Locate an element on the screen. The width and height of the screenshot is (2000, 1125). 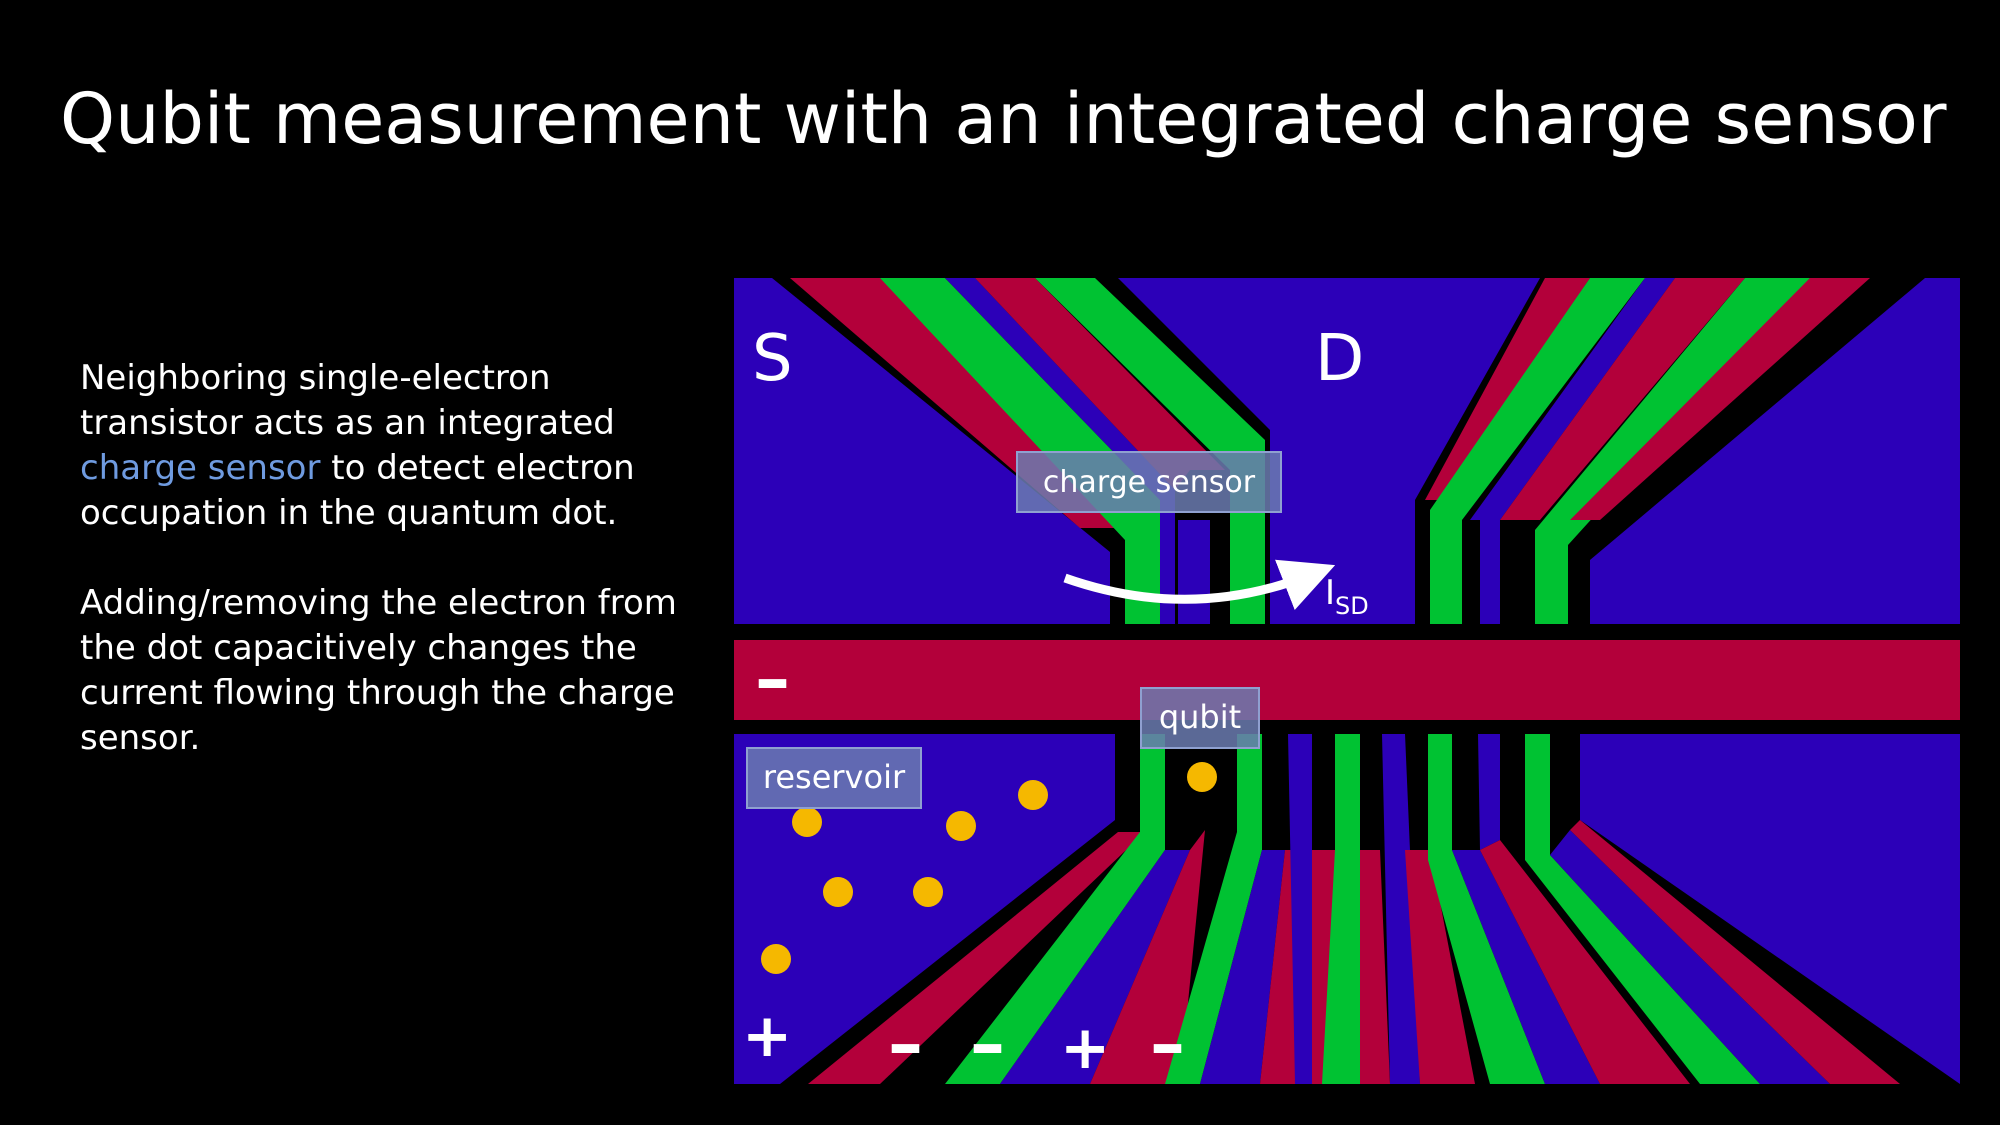
current-sub: SD is located at coordinates (1352, 606).